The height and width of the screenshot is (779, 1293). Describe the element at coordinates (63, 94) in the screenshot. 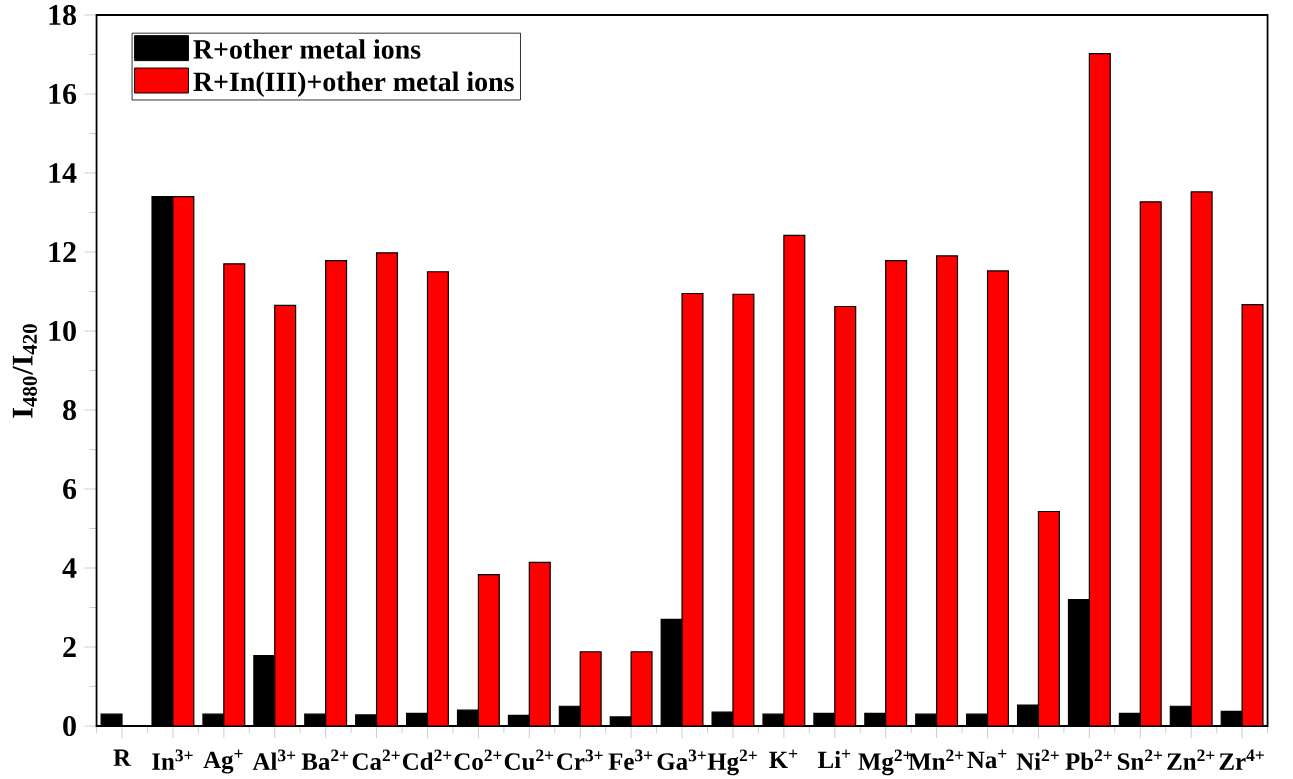

I see `y-tick-label: 16` at that location.